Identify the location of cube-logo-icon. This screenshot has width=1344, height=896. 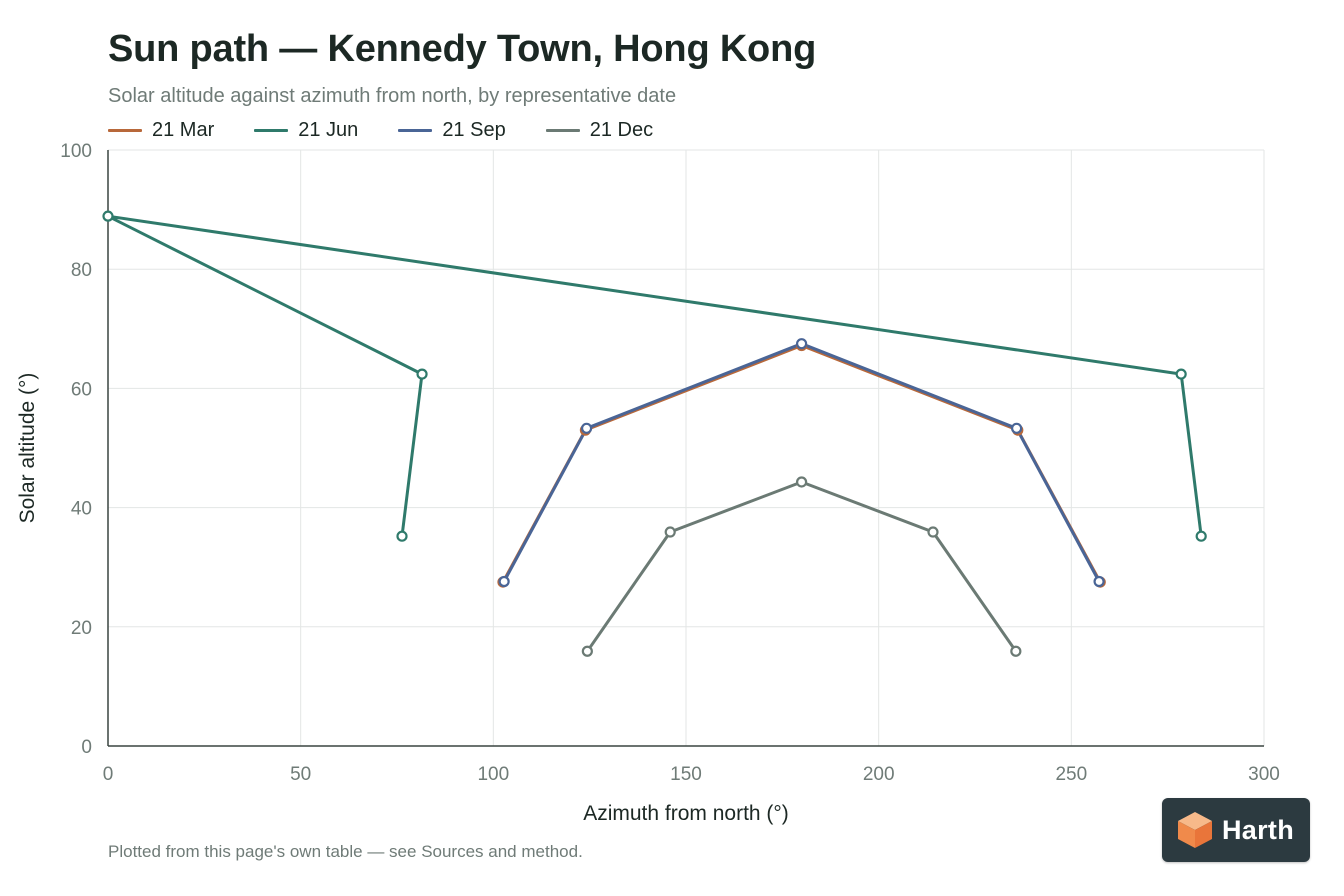
(1195, 830).